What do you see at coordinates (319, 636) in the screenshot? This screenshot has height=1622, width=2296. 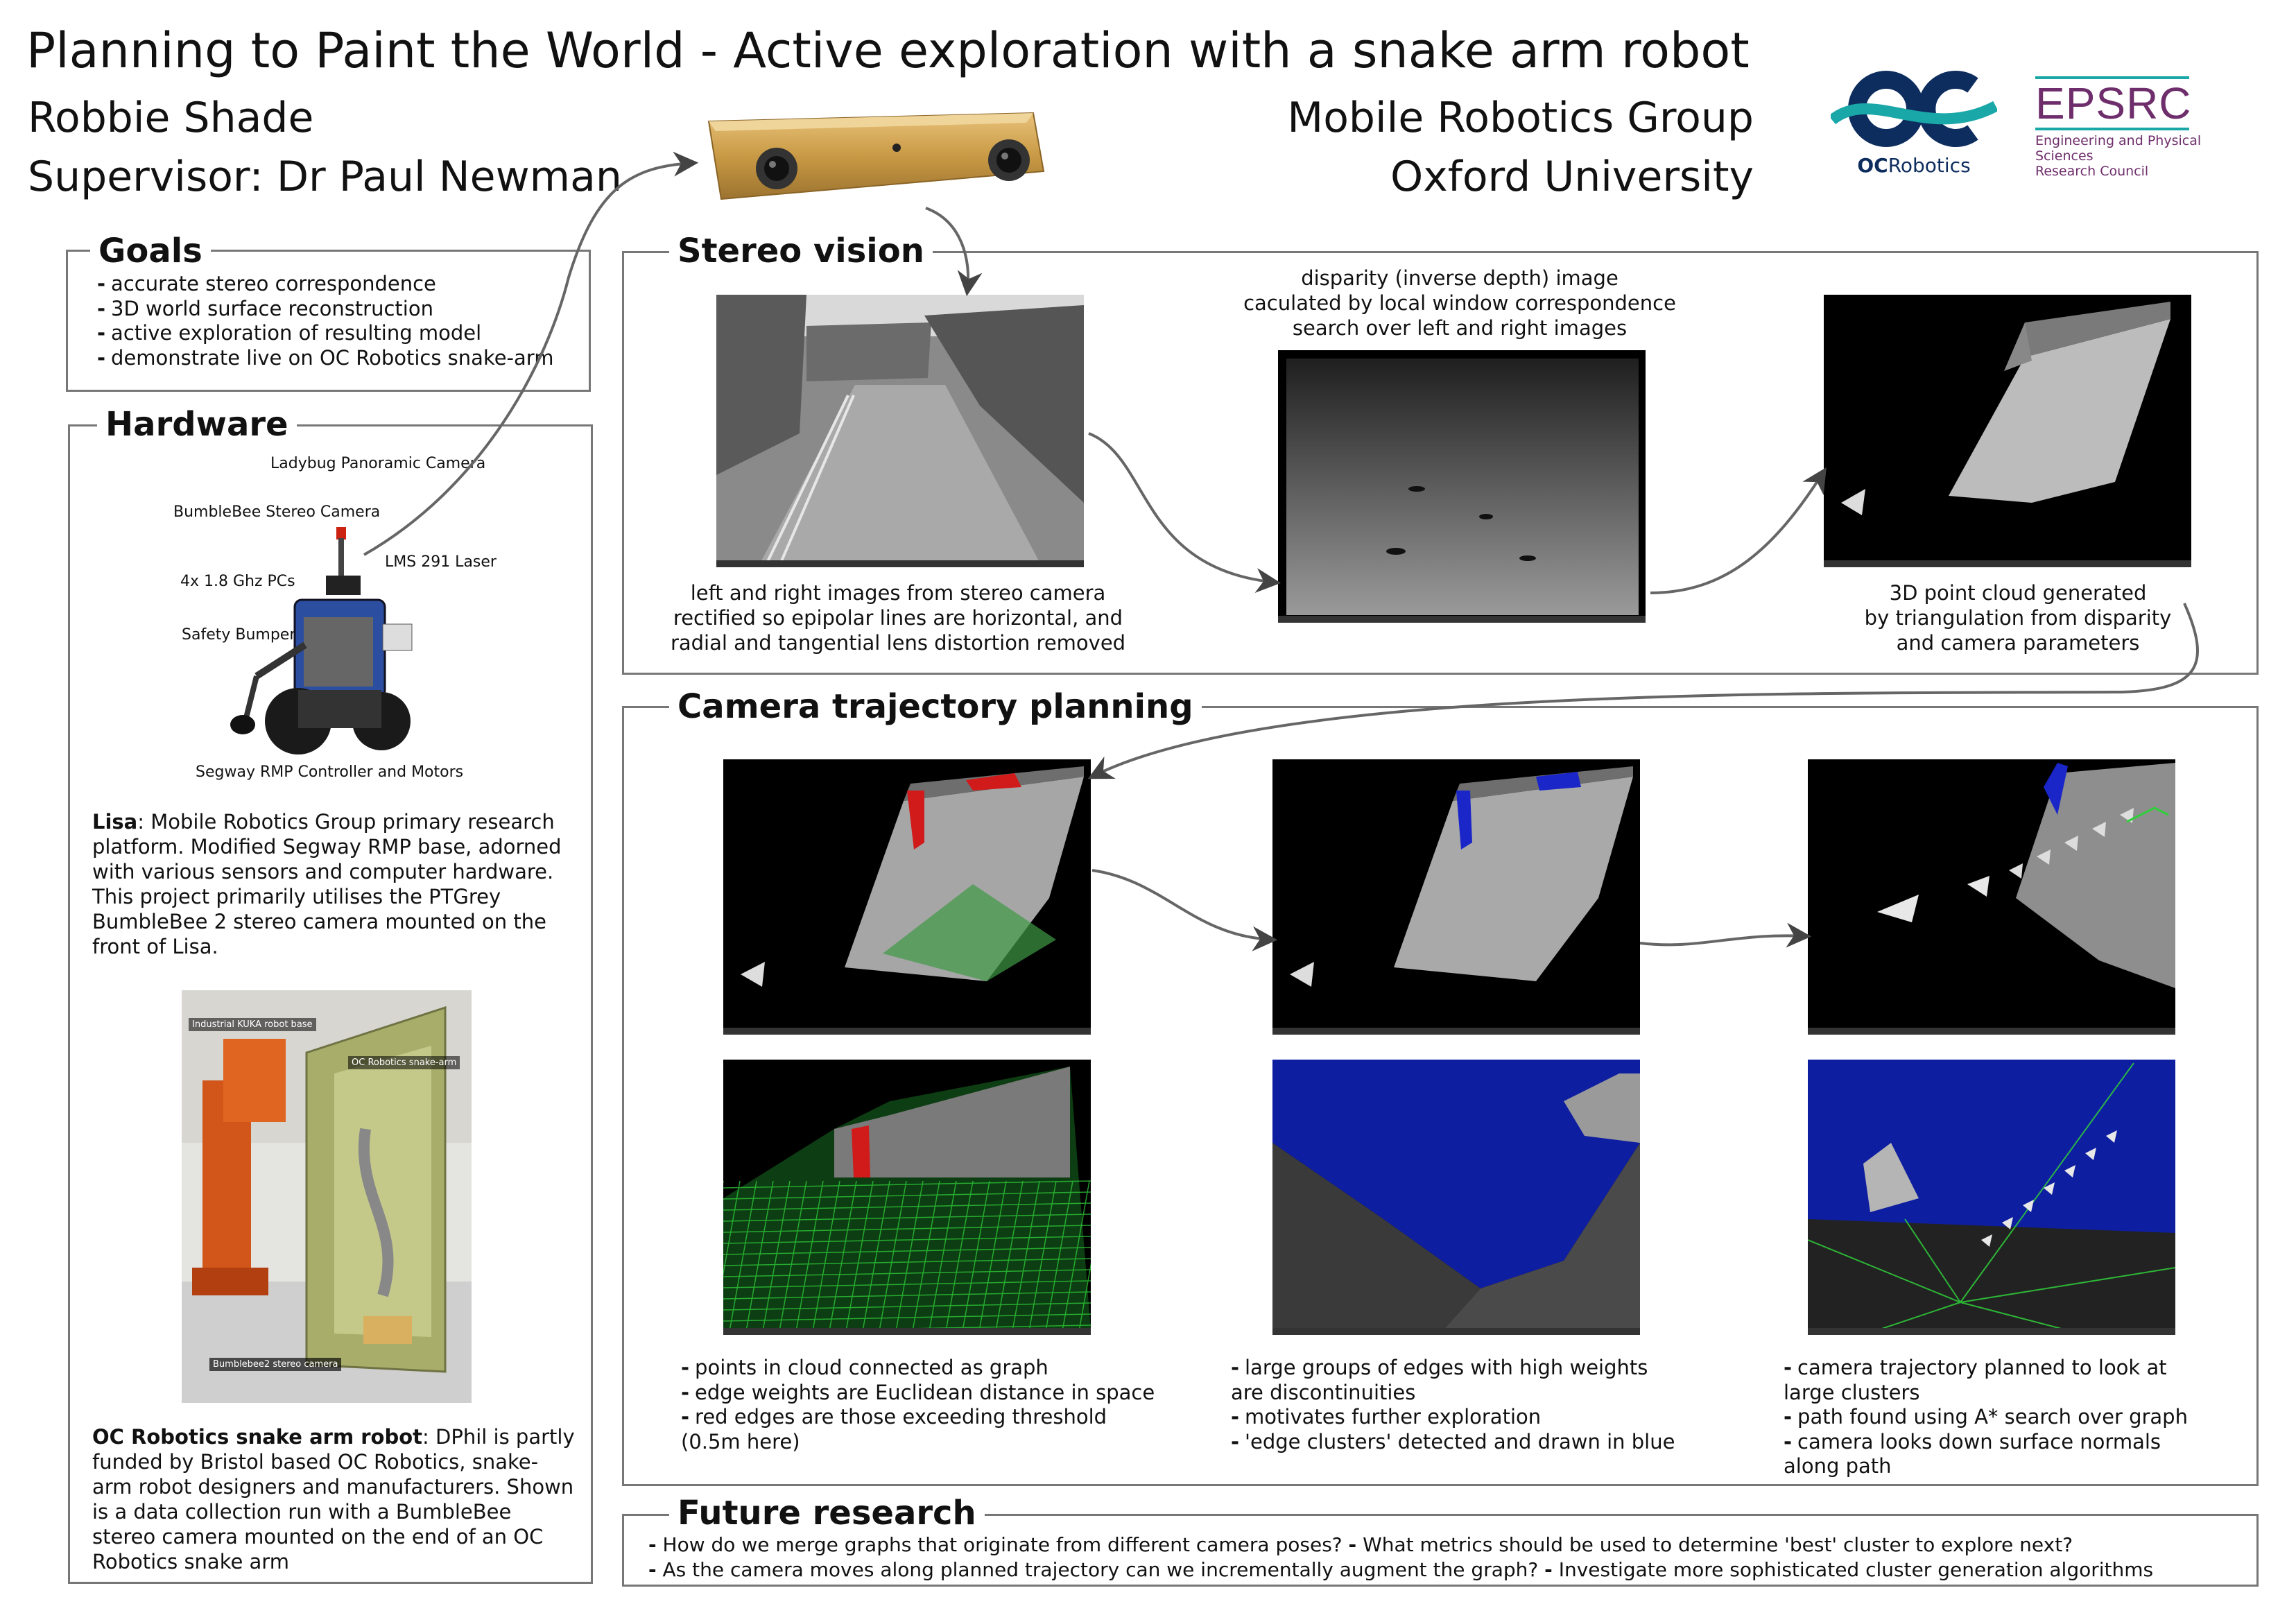 I see `lisa-robot-illustration` at bounding box center [319, 636].